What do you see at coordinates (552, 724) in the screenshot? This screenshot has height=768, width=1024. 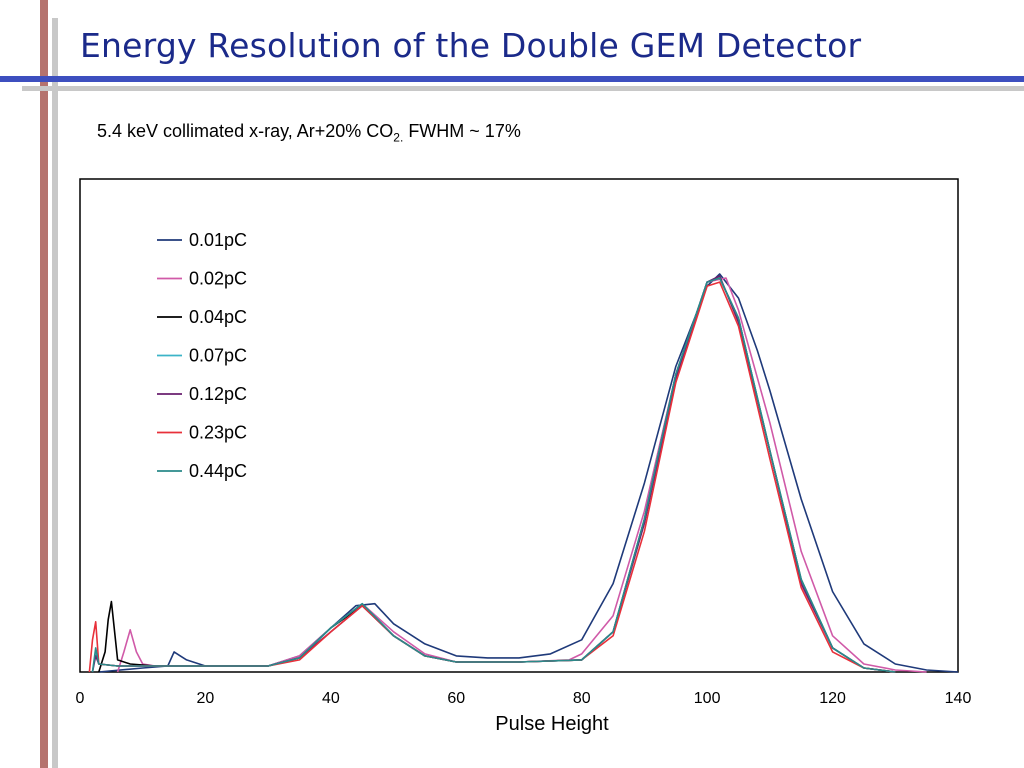 I see `x-axis-label: Pulse Height` at bounding box center [552, 724].